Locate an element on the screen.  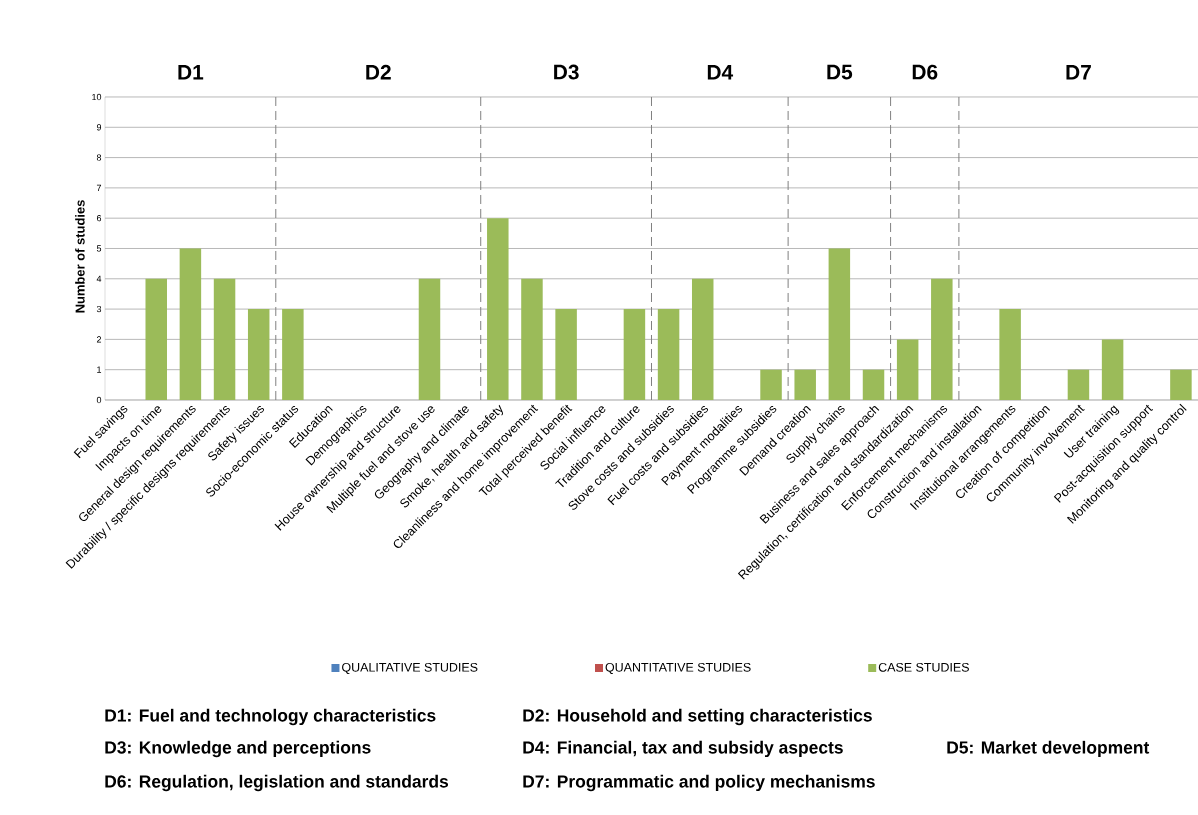
y-tick-label: 10 is located at coordinates (97, 97).